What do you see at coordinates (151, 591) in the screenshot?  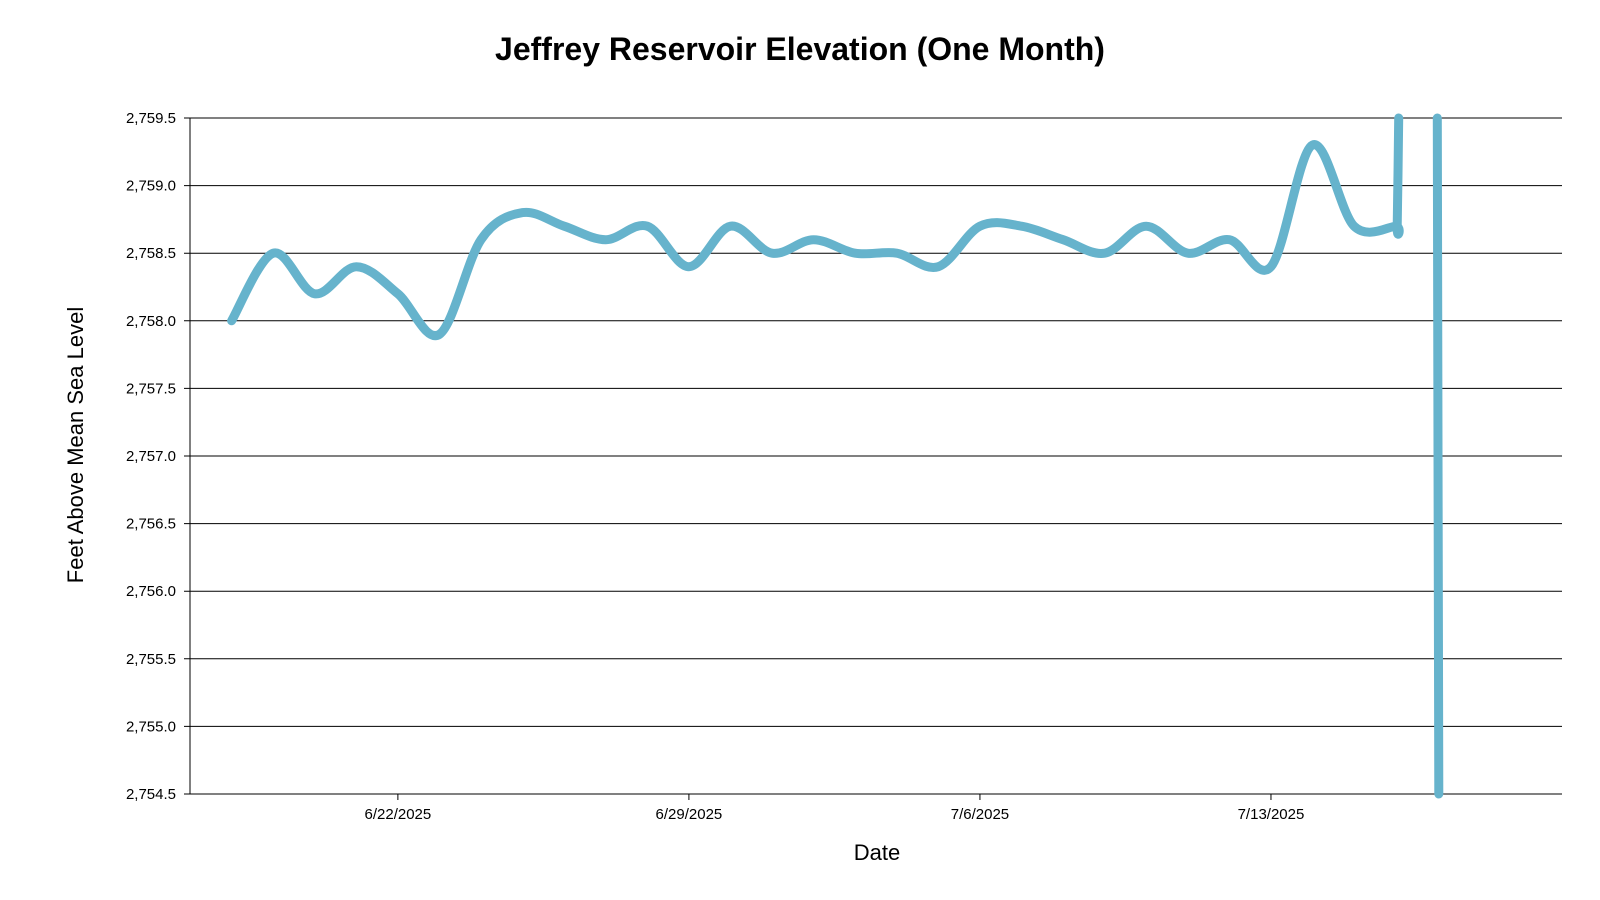 I see `y-tick-label: 2,756.0` at bounding box center [151, 591].